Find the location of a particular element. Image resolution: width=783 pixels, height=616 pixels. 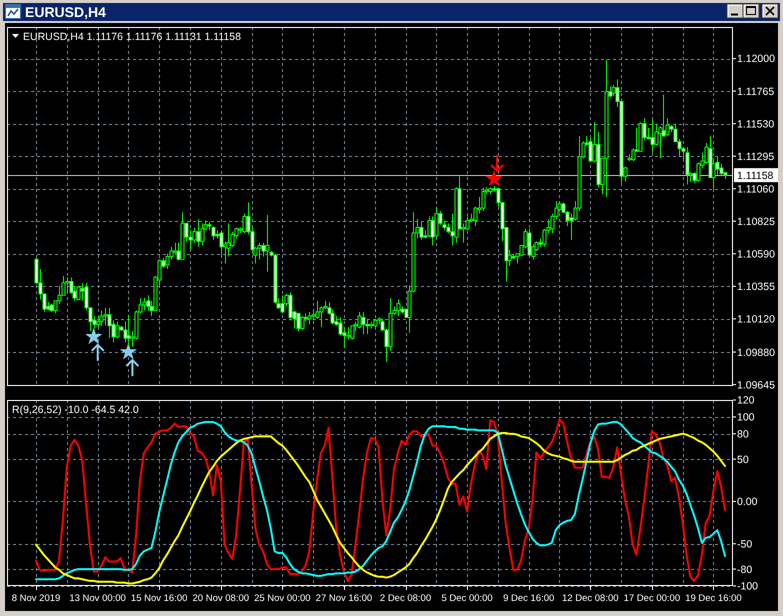

y-tick-label: -80 is located at coordinates (744, 570).